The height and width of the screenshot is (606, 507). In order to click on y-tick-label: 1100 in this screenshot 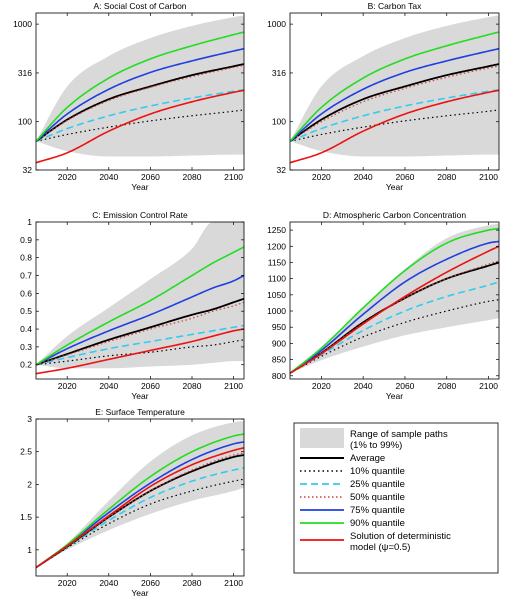, I will do `click(277, 279)`.